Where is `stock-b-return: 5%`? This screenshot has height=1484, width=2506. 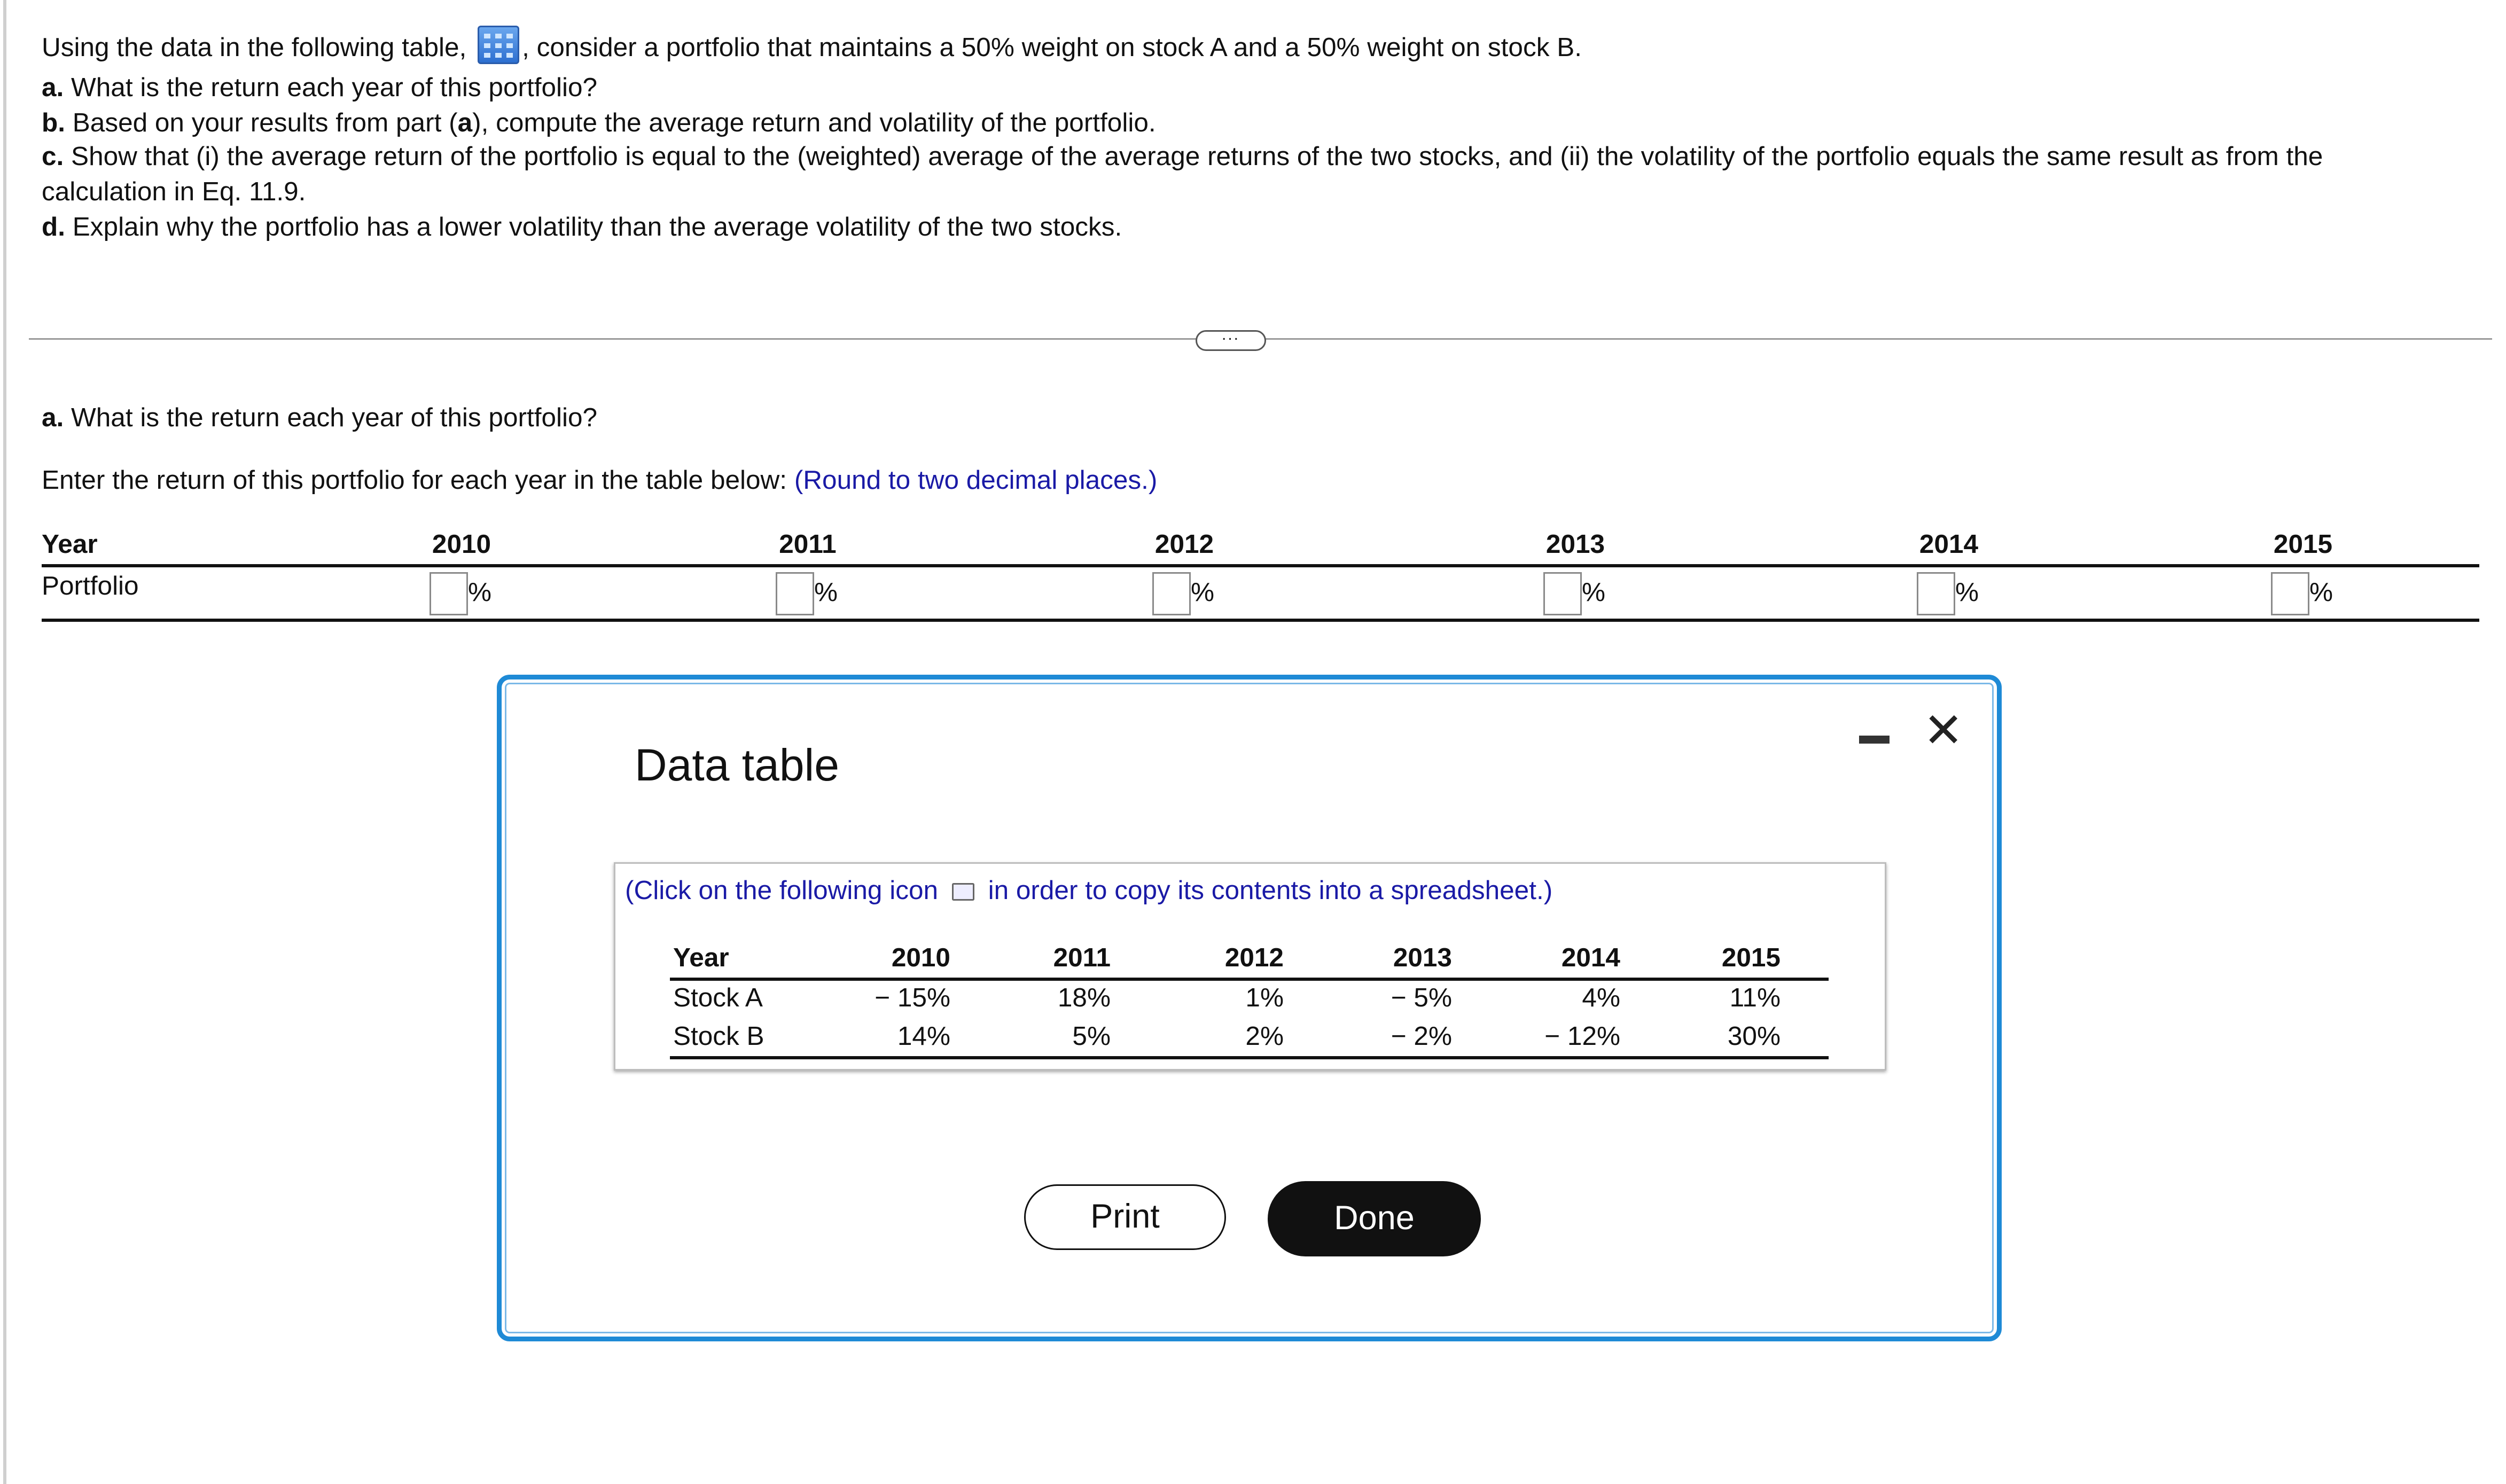
stock-b-return: 5% is located at coordinates (1092, 1036).